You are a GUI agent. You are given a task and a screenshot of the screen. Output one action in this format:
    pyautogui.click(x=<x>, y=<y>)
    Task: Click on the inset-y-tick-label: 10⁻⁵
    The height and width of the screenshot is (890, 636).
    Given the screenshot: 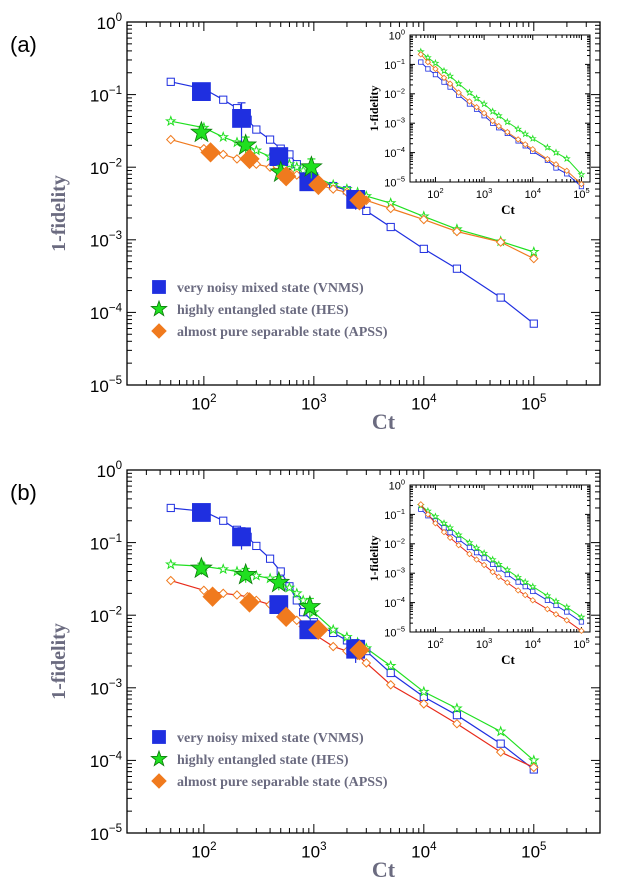 What is the action you would take?
    pyautogui.click(x=394, y=631)
    